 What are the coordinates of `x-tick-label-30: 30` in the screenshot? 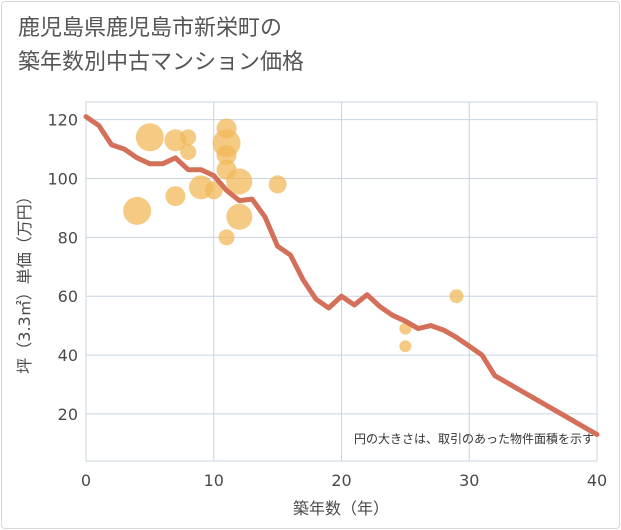 It's located at (469, 480).